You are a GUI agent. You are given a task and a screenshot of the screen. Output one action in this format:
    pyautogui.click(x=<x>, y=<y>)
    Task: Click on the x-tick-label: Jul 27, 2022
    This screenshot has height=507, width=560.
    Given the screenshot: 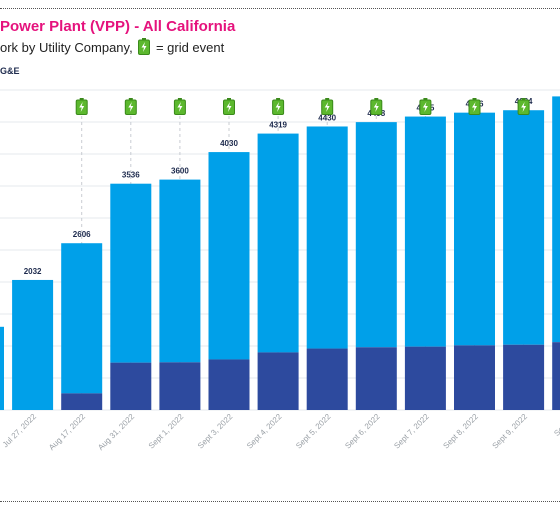 What is the action you would take?
    pyautogui.click(x=20, y=431)
    